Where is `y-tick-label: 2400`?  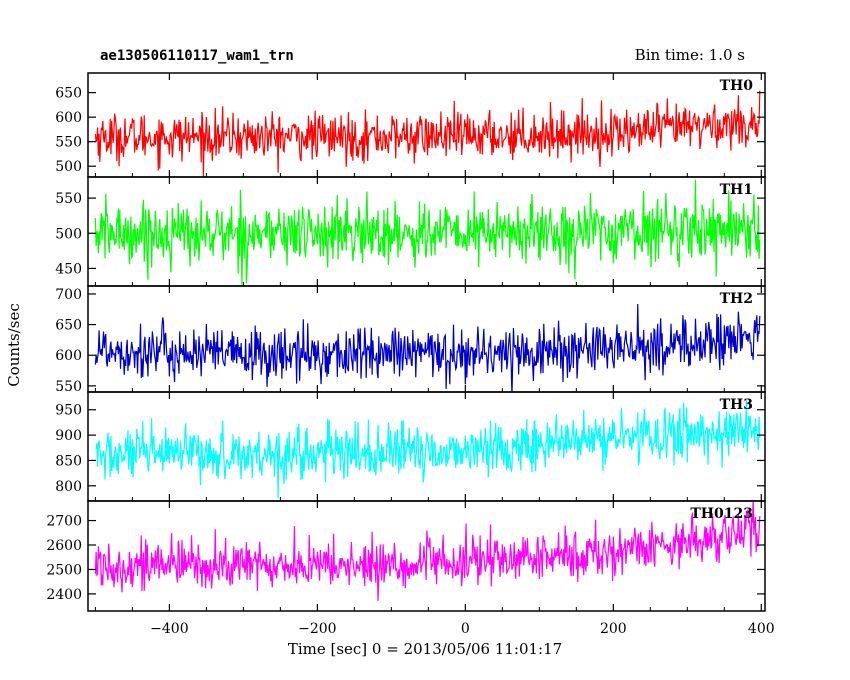 y-tick-label: 2400 is located at coordinates (64, 595).